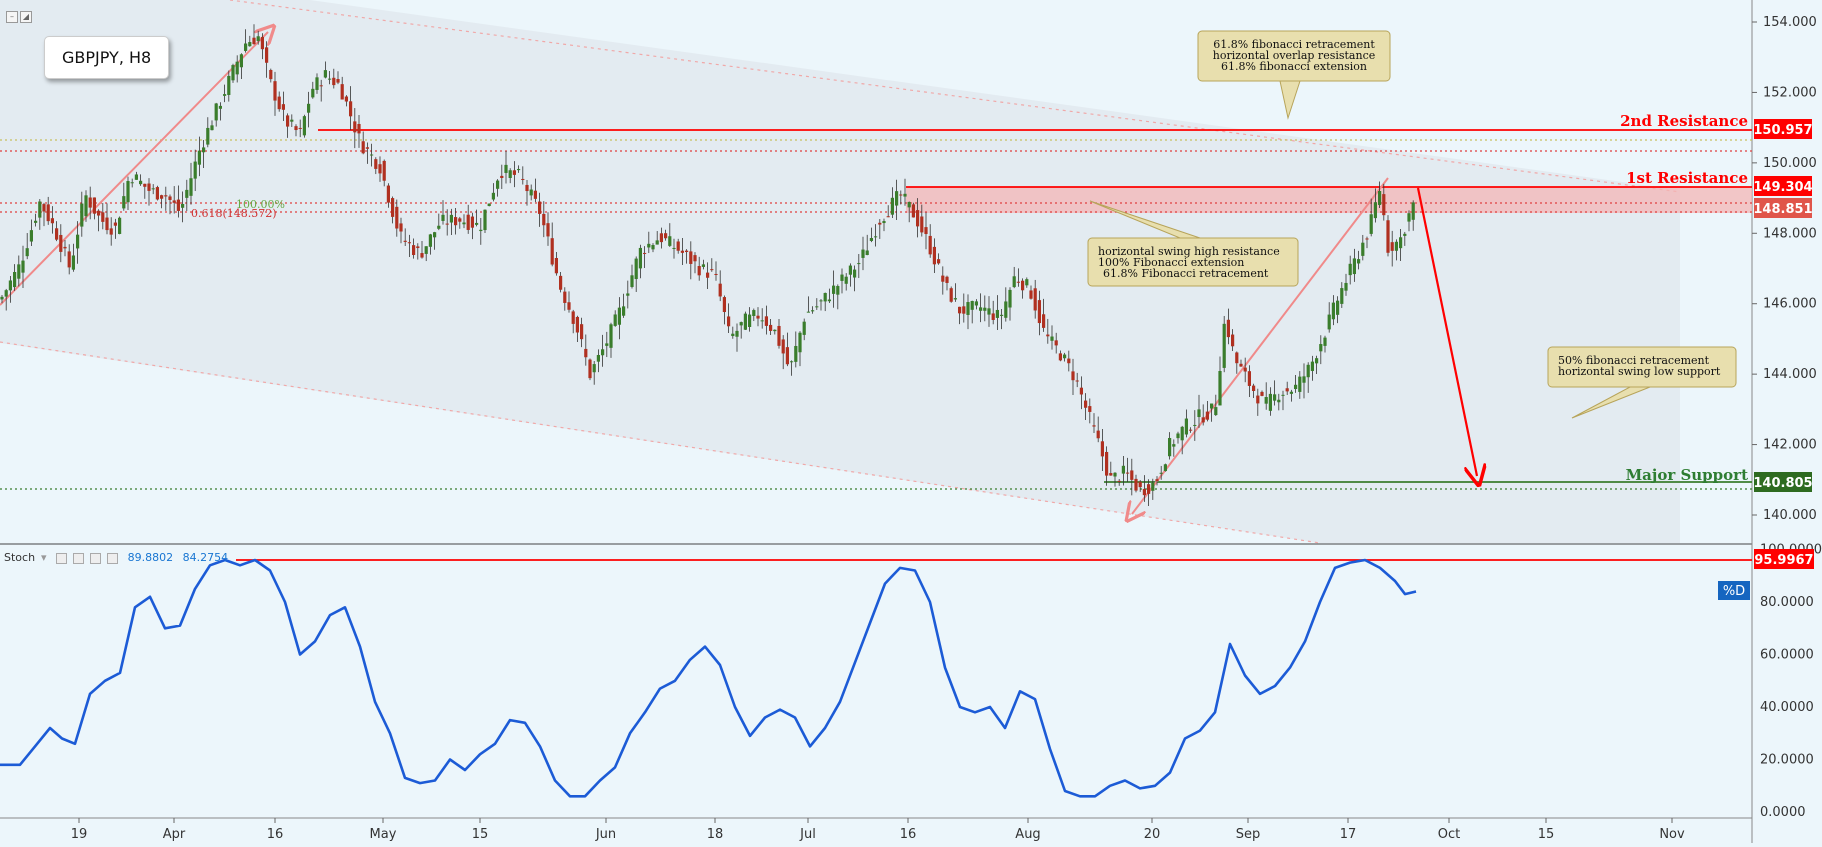 The height and width of the screenshot is (847, 1822). Describe the element at coordinates (26, 17) in the screenshot. I see `maximize-icon: ◢` at that location.